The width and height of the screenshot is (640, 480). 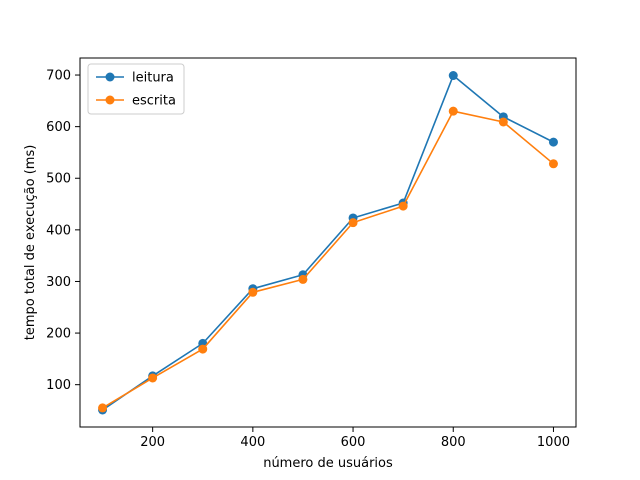 What do you see at coordinates (110, 77) in the screenshot?
I see `legend-marker-leitura` at bounding box center [110, 77].